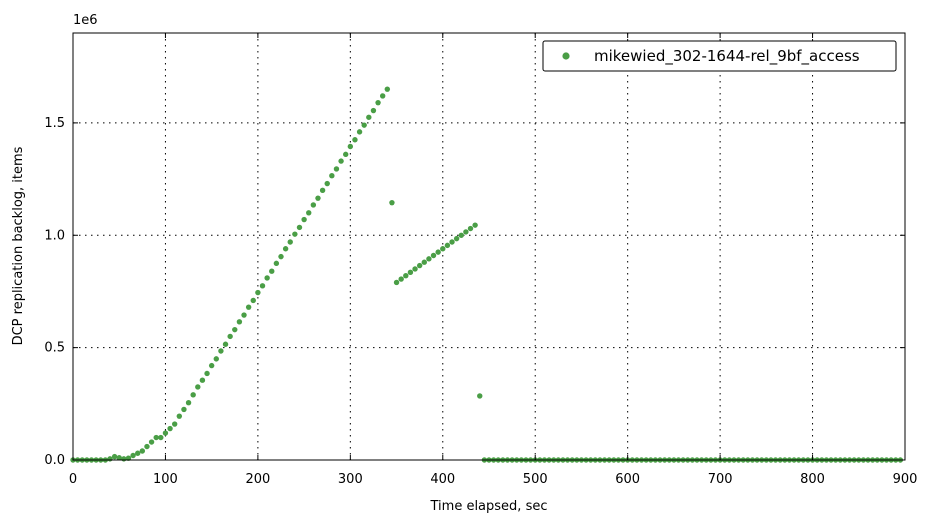 This screenshot has width=932, height=525. I want to click on legend-box, so click(719, 56).